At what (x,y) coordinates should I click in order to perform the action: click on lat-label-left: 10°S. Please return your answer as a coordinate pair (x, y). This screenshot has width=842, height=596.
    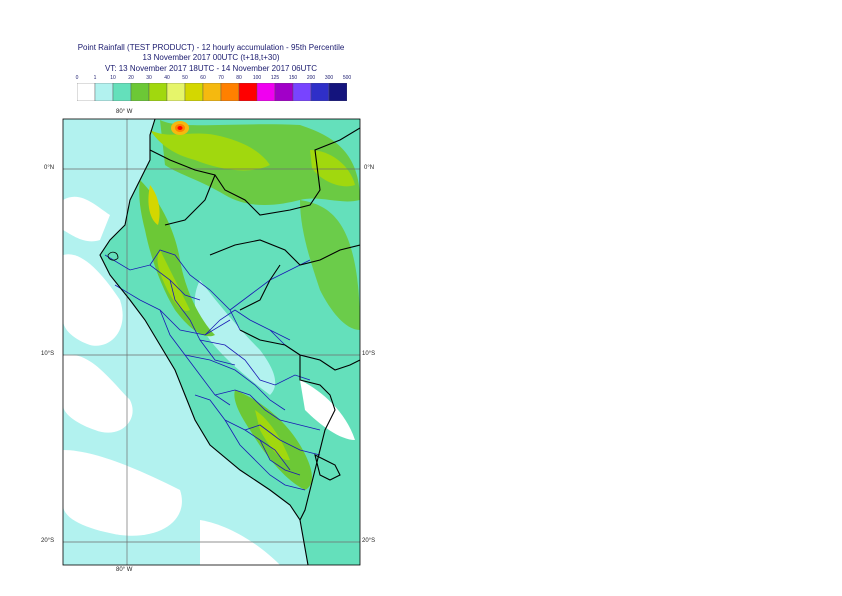
    Looking at the image, I should click on (48, 354).